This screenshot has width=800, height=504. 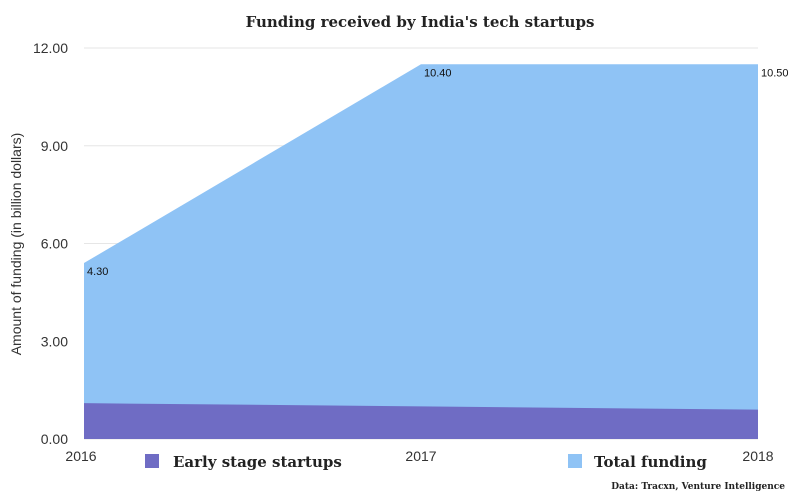 What do you see at coordinates (80, 456) in the screenshot?
I see `x-tick-label: 2016` at bounding box center [80, 456].